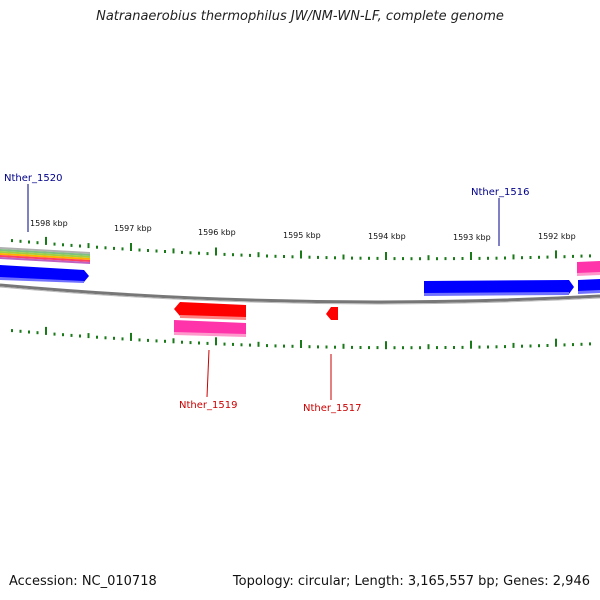 This screenshot has height=600, width=600. Describe the element at coordinates (302, 235) in the screenshot. I see `kbp-label-1595: 1595 kbp` at that location.